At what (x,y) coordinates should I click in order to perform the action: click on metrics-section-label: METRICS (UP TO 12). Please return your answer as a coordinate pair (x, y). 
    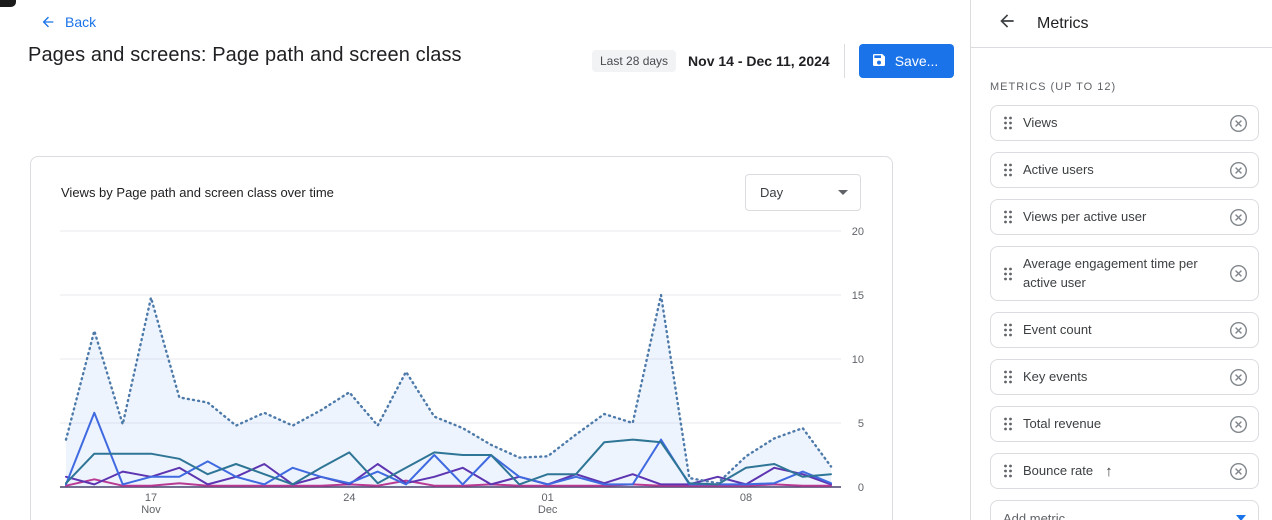
    Looking at the image, I should click on (1053, 87).